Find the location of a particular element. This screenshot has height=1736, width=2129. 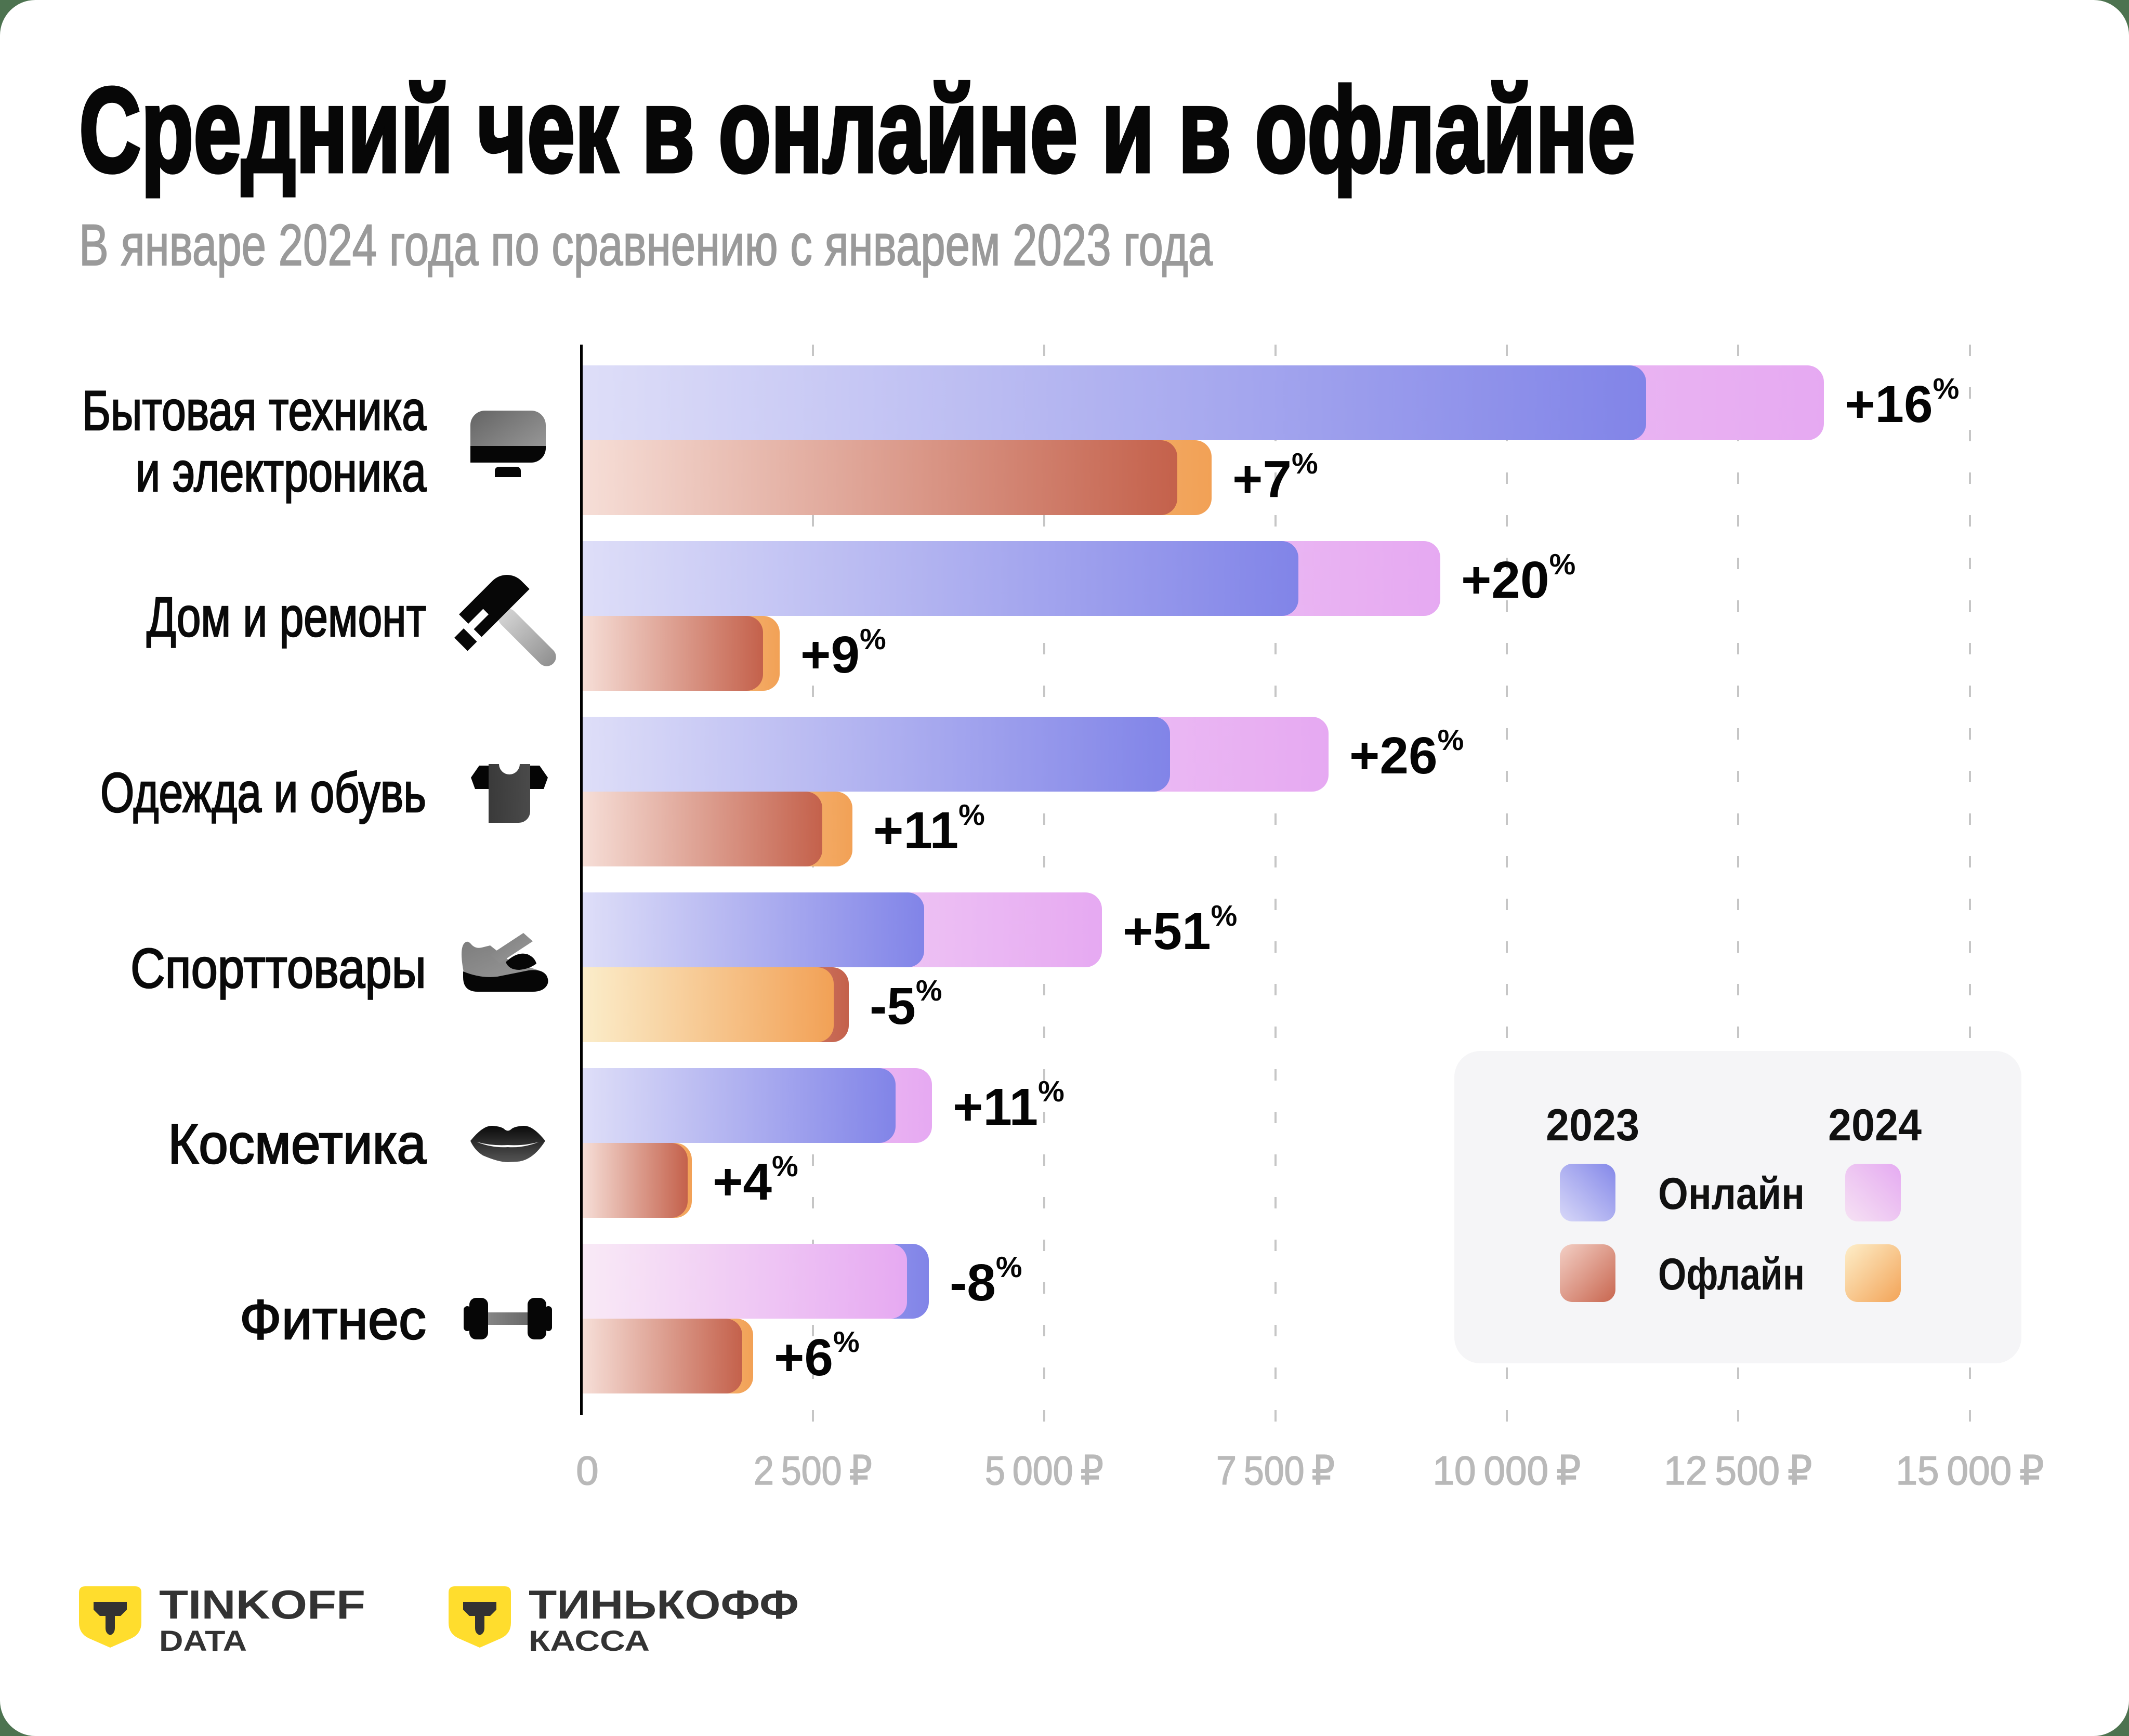

svg-text: -8% is located at coordinates (986, 1281).